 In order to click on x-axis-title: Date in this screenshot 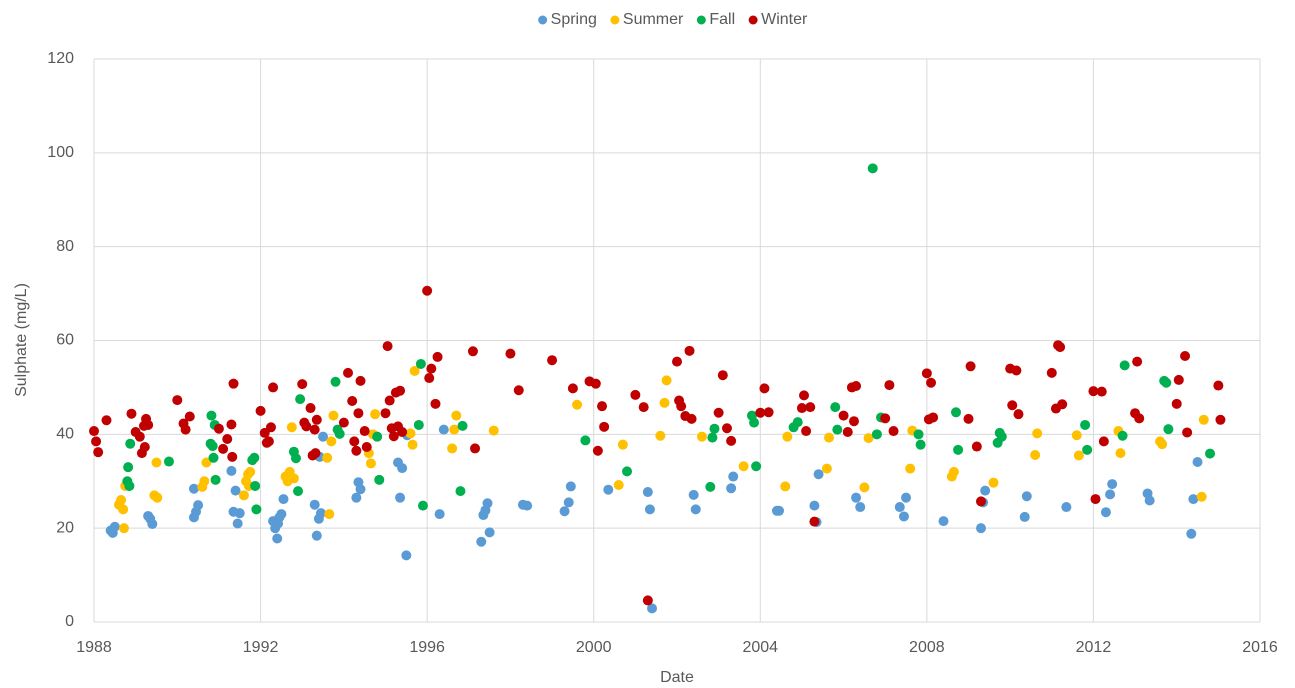, I will do `click(677, 677)`.